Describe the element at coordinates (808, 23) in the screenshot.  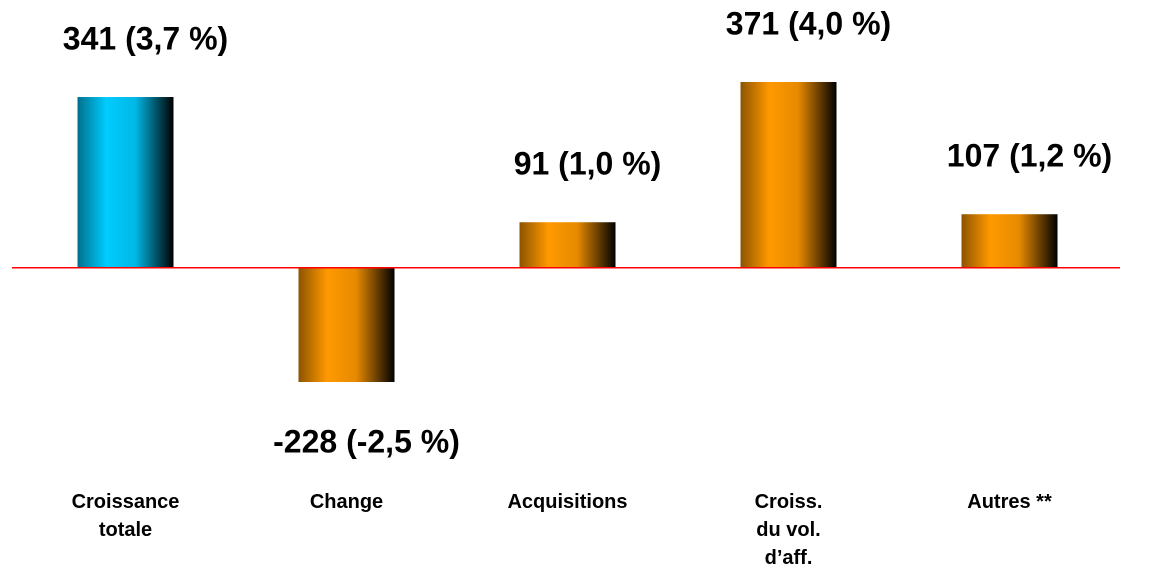
I see `value-label: 371 (4,0 %)` at that location.